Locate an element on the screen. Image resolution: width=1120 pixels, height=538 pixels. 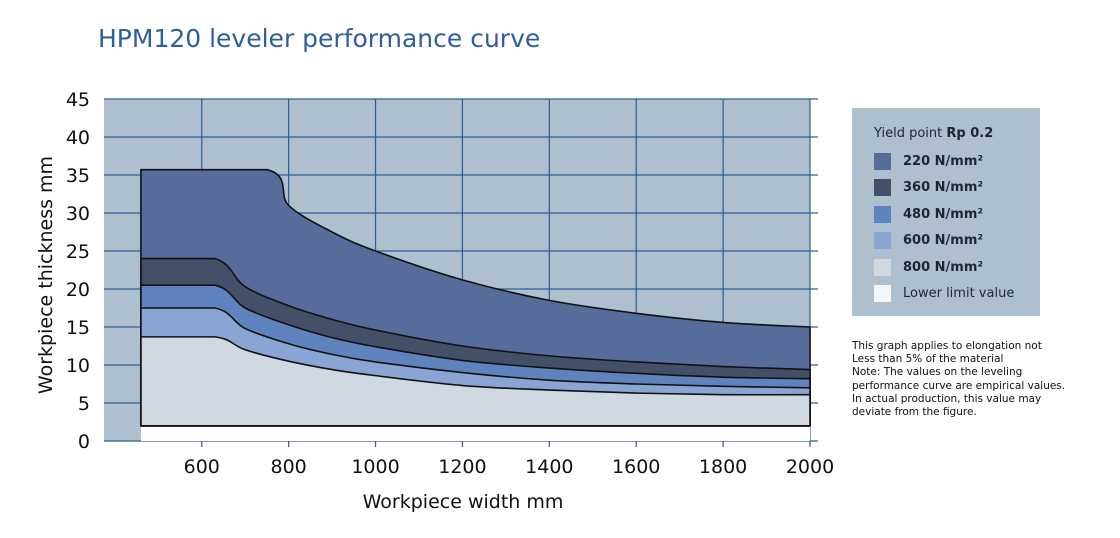
y-tick-label: 25 is located at coordinates (78, 252).